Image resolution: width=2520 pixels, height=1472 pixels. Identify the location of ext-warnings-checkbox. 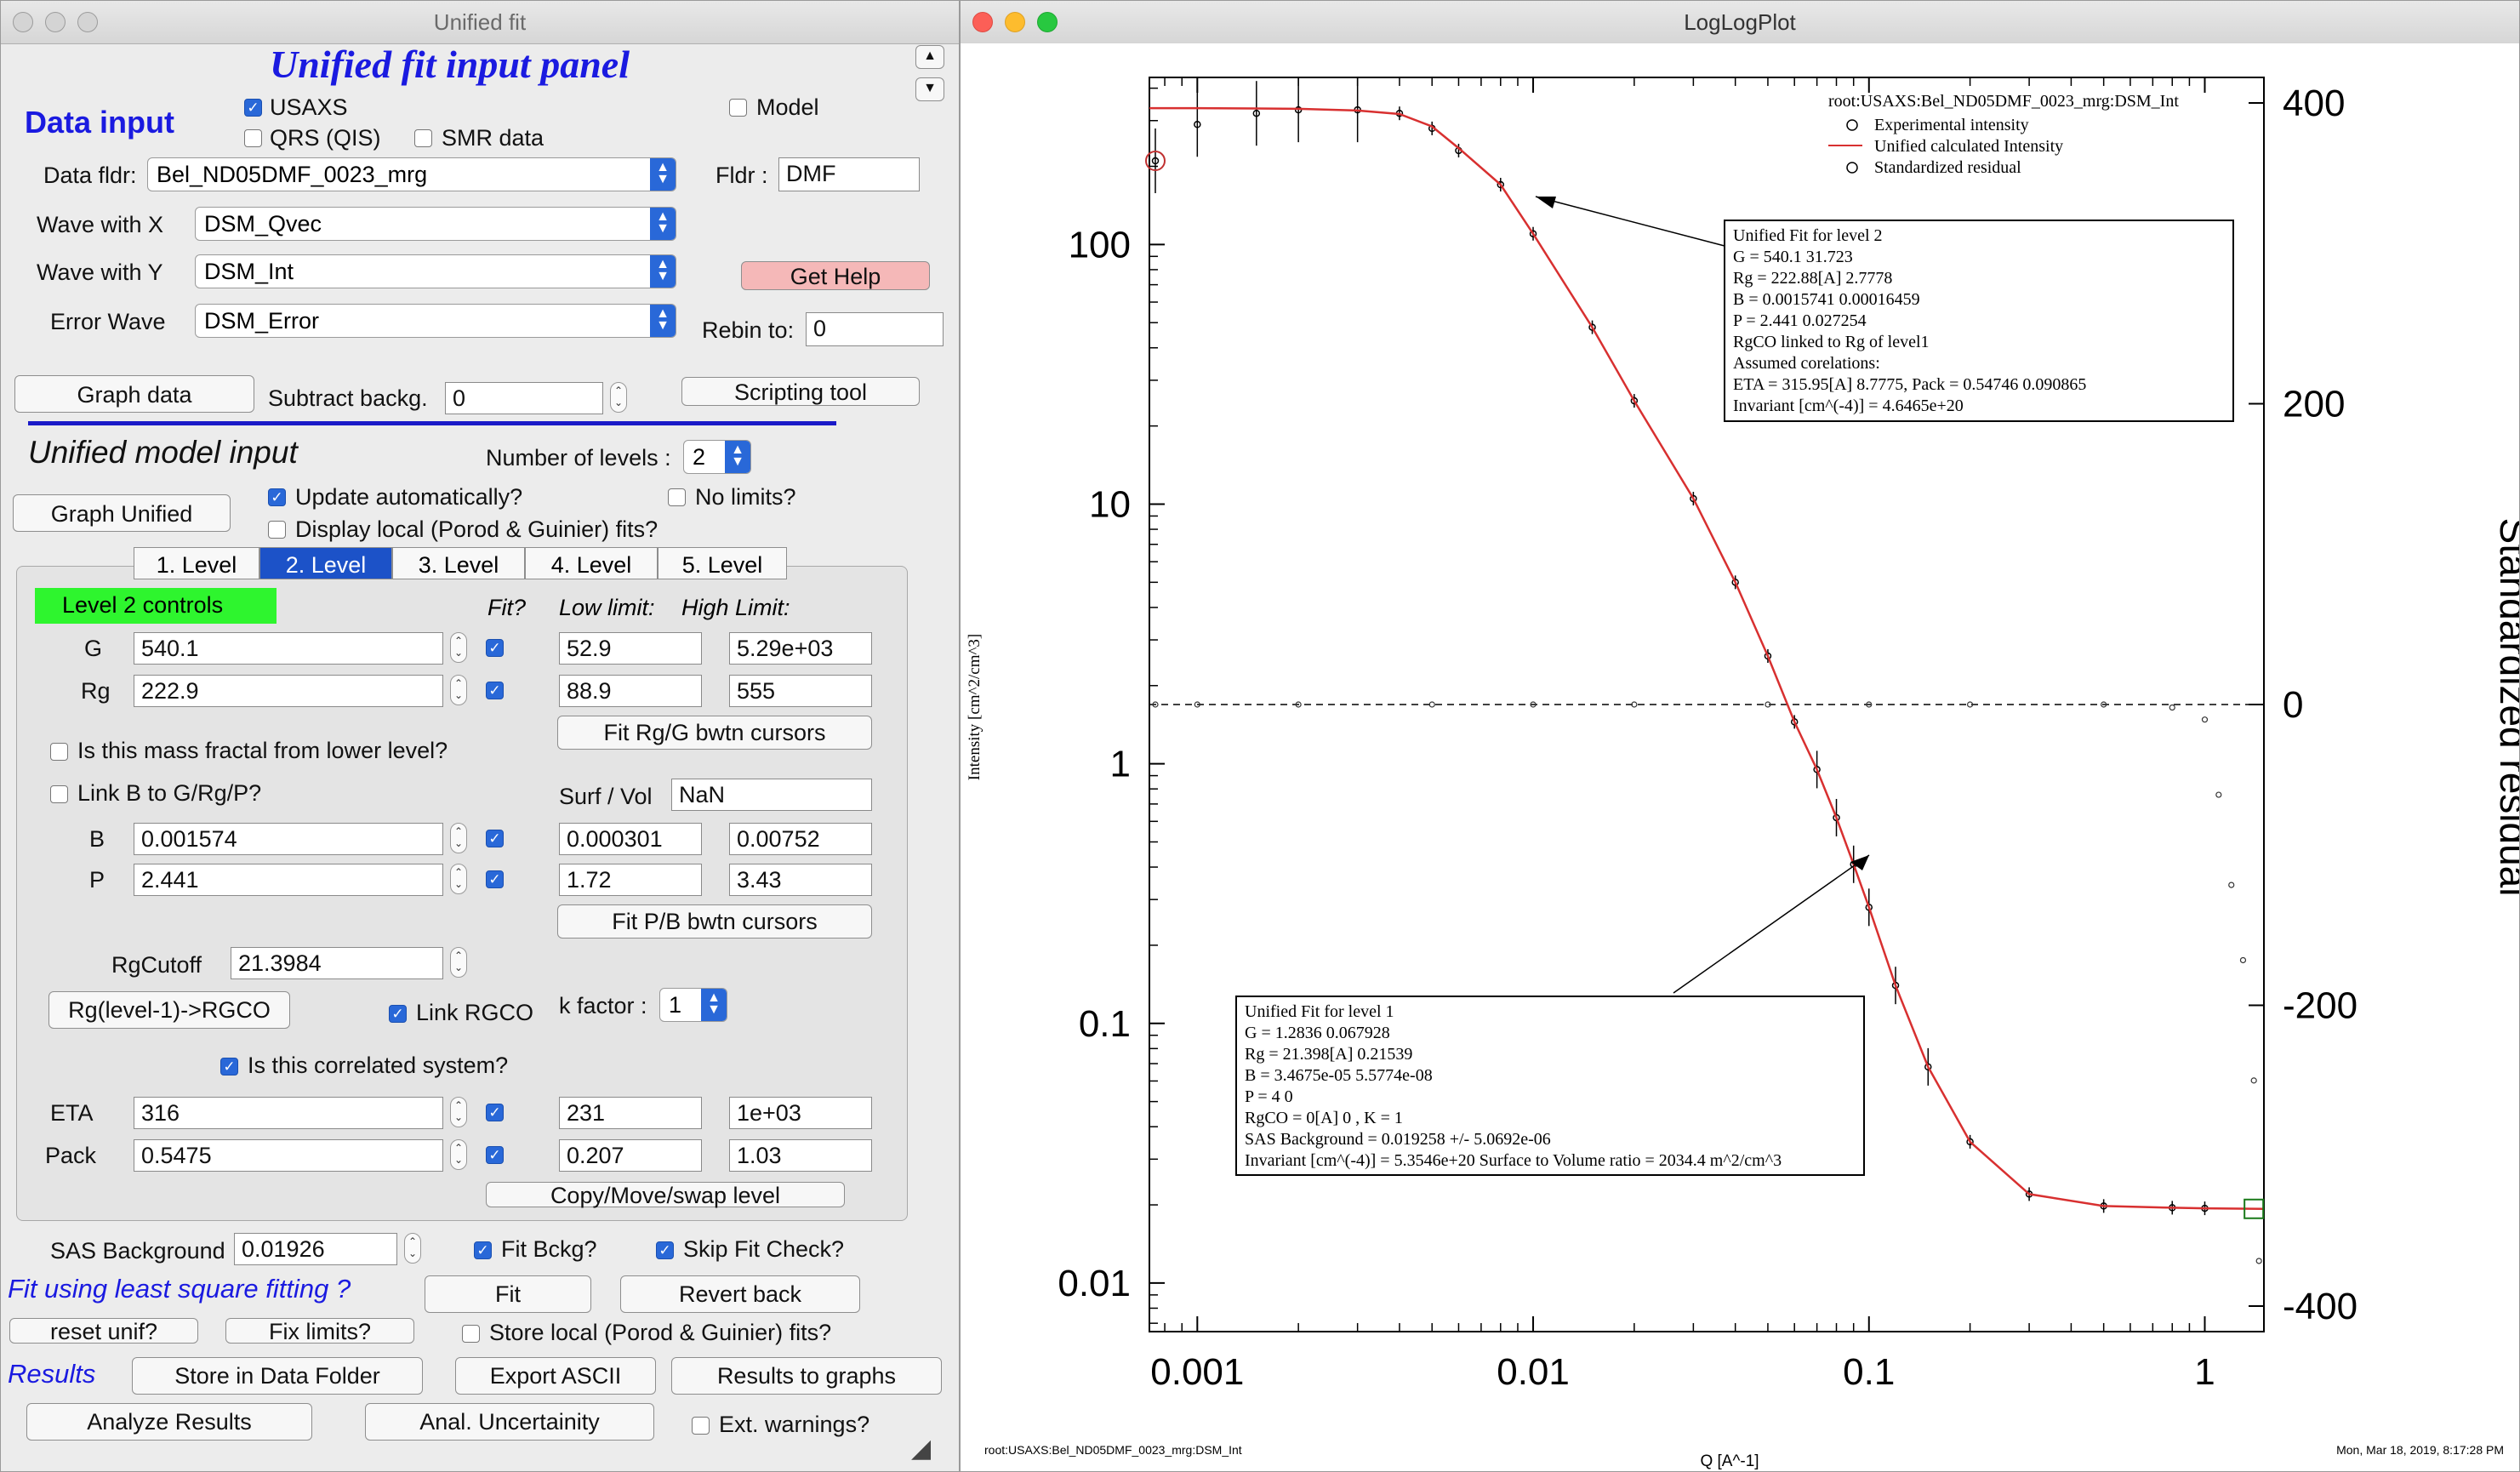
(701, 1426).